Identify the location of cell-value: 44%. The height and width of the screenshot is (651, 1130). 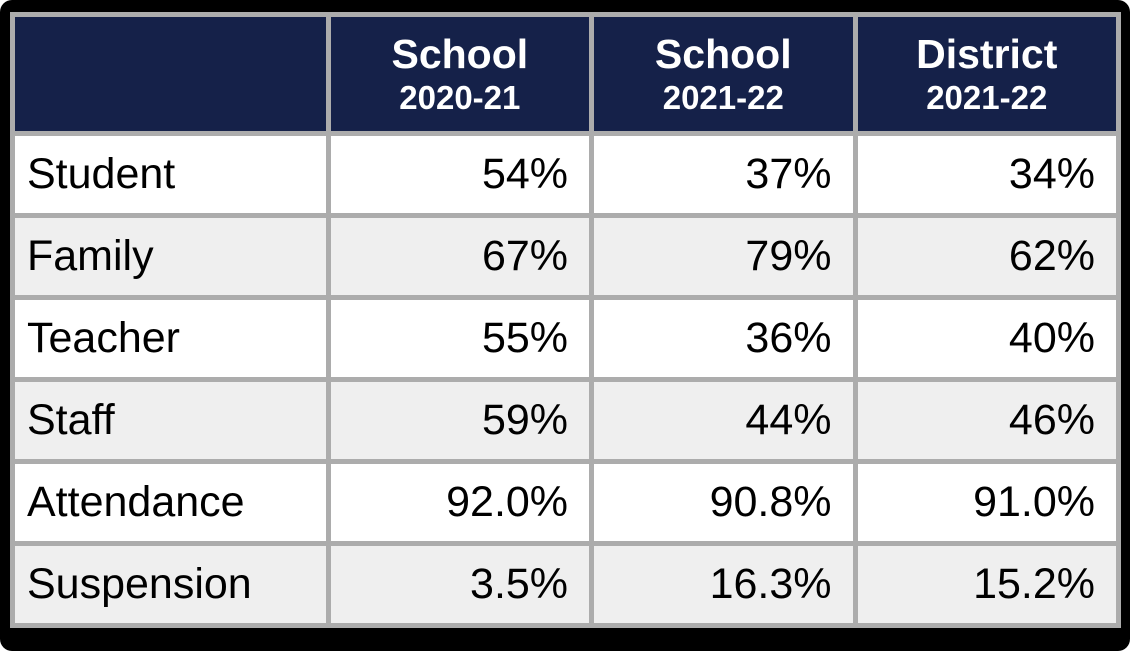
(723, 420).